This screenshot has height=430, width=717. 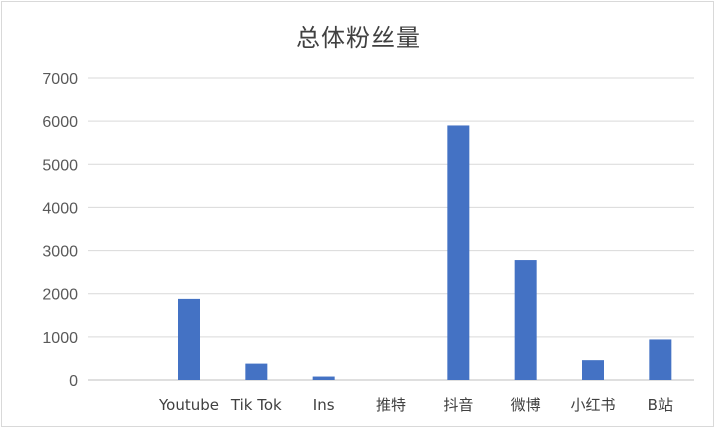 What do you see at coordinates (73, 381) in the screenshot?
I see `y-tick-label: 0` at bounding box center [73, 381].